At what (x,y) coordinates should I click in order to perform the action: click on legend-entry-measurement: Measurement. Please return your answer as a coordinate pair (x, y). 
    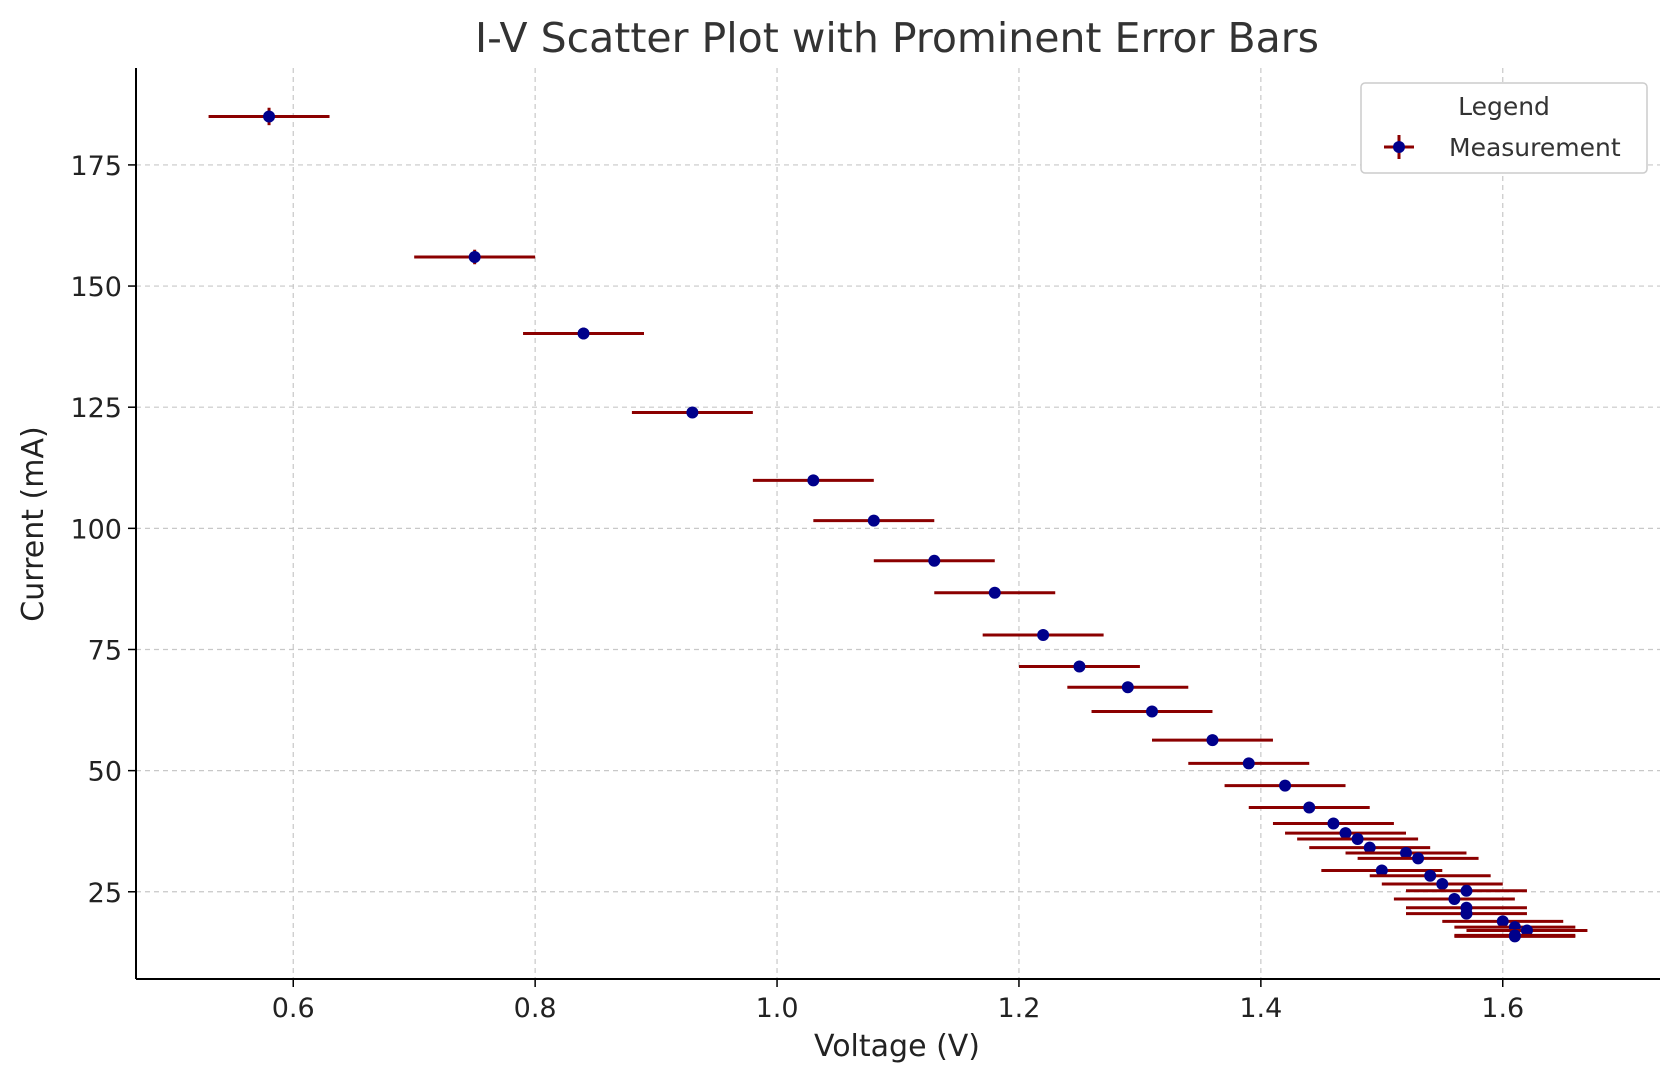
    Looking at the image, I should click on (1535, 147).